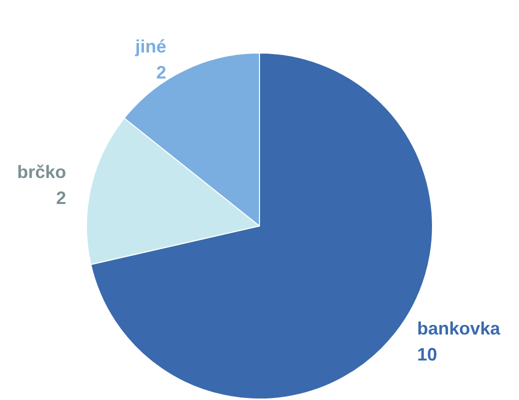 The width and height of the screenshot is (519, 400). I want to click on data-label: 10, so click(427, 354).